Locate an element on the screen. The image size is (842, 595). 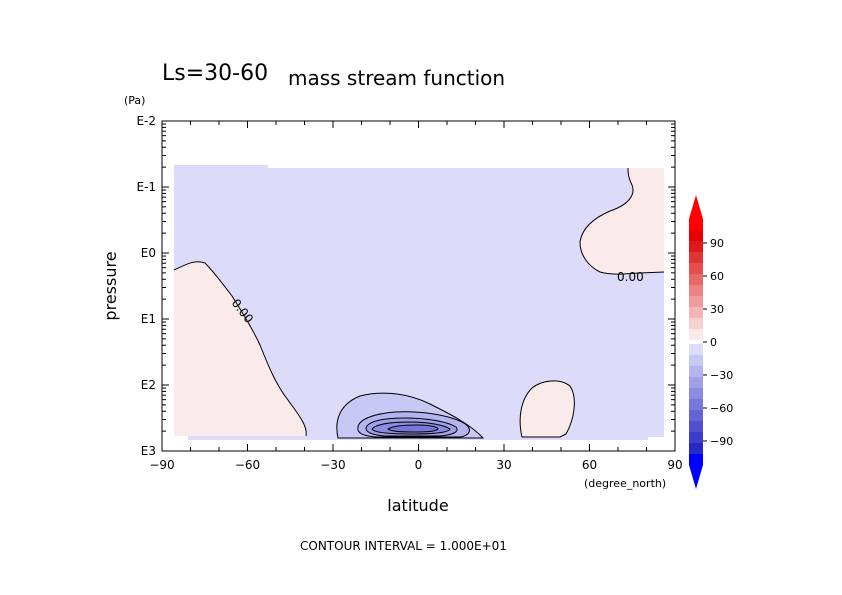
x-tick-label: 30 is located at coordinates (503, 465).